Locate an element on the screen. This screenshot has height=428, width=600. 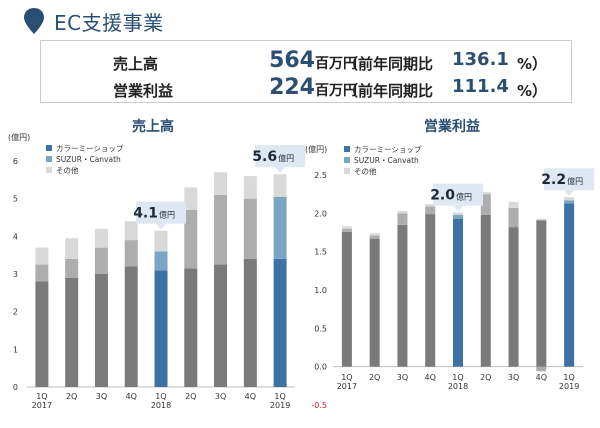
y-tick-label: 1.5 is located at coordinates (320, 252).